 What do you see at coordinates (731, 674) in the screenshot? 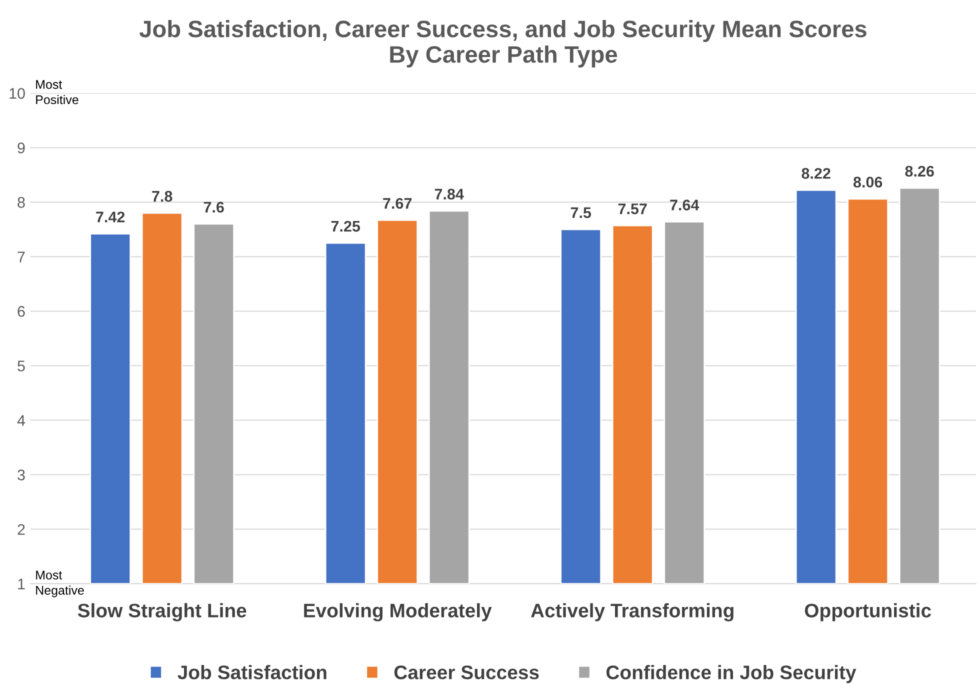
I see `legend-label: Confidence in Job Security` at bounding box center [731, 674].